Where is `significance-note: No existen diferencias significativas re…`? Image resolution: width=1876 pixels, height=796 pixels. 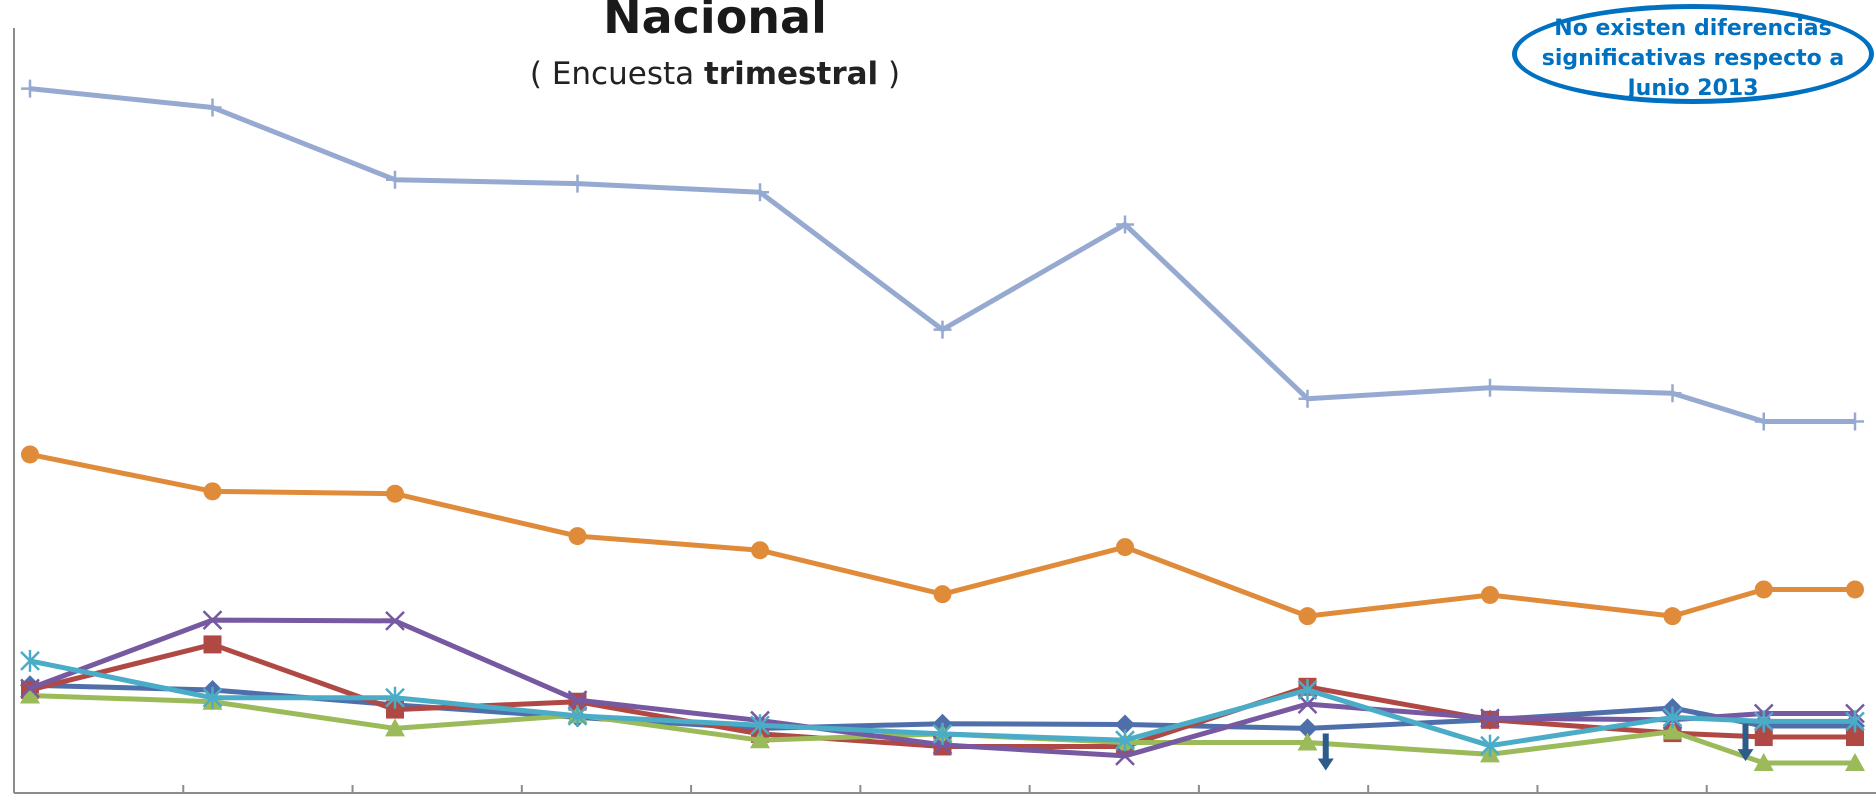
significance-note: No existen diferencias significativas re… is located at coordinates (1693, 54).